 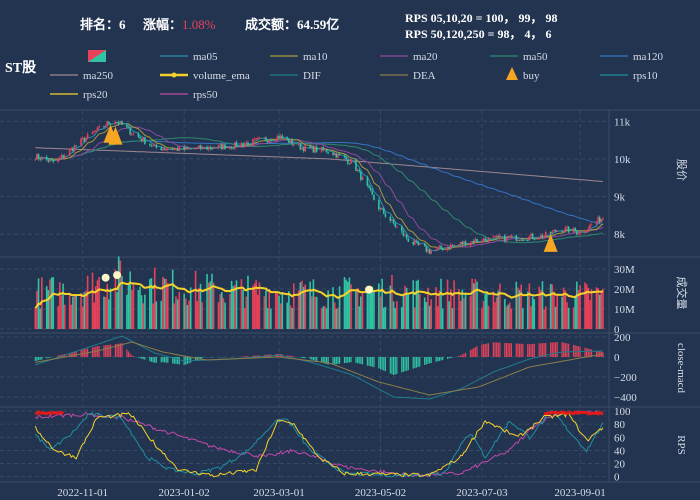 I want to click on legend-item-buy: buy, so click(x=523, y=74).